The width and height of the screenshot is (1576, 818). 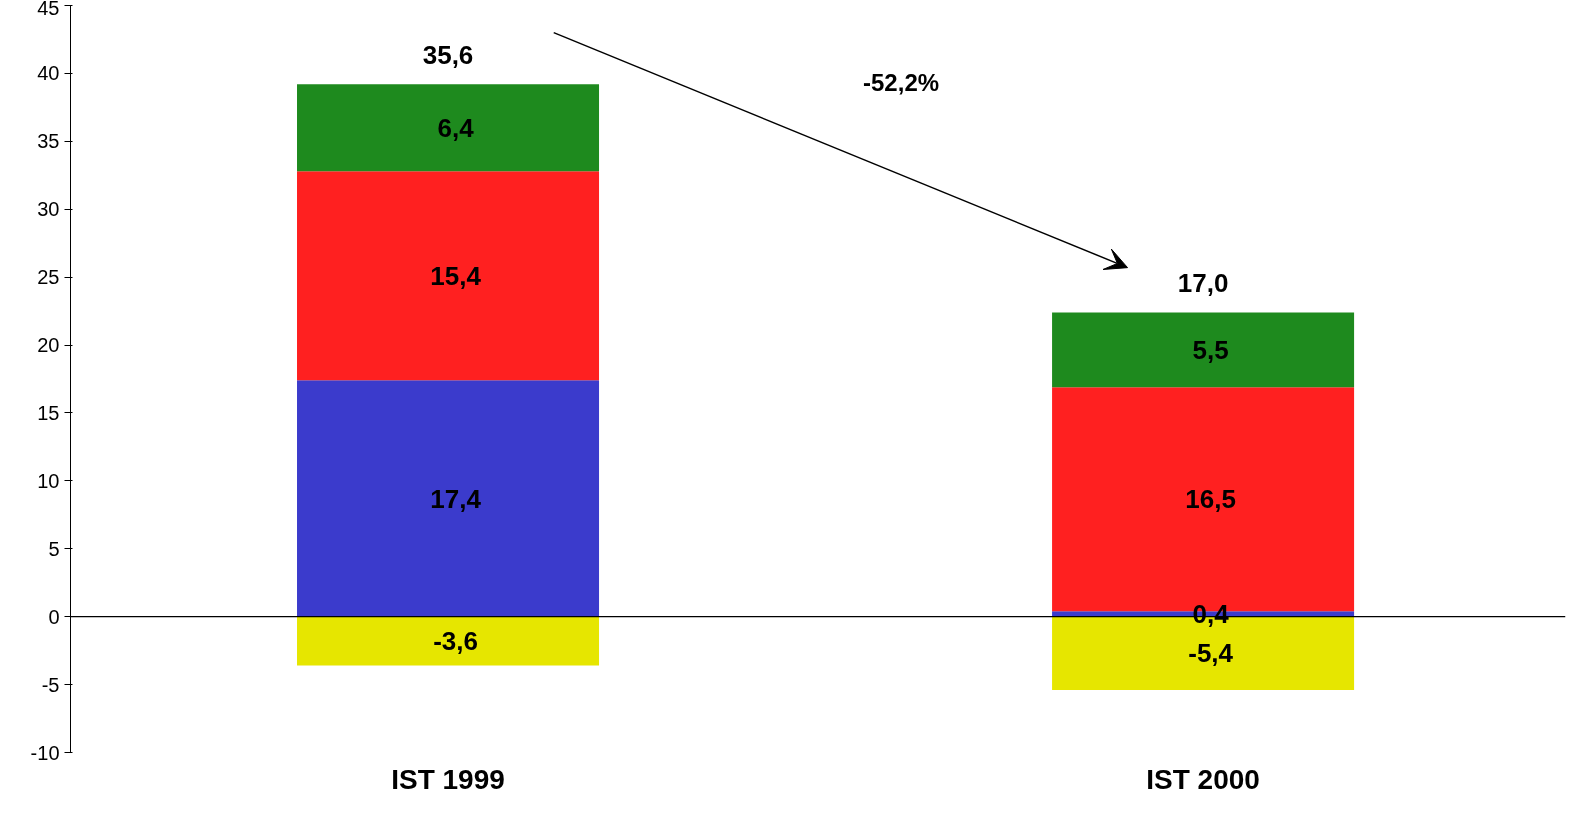 What do you see at coordinates (901, 83) in the screenshot?
I see `annotation: -52,2%` at bounding box center [901, 83].